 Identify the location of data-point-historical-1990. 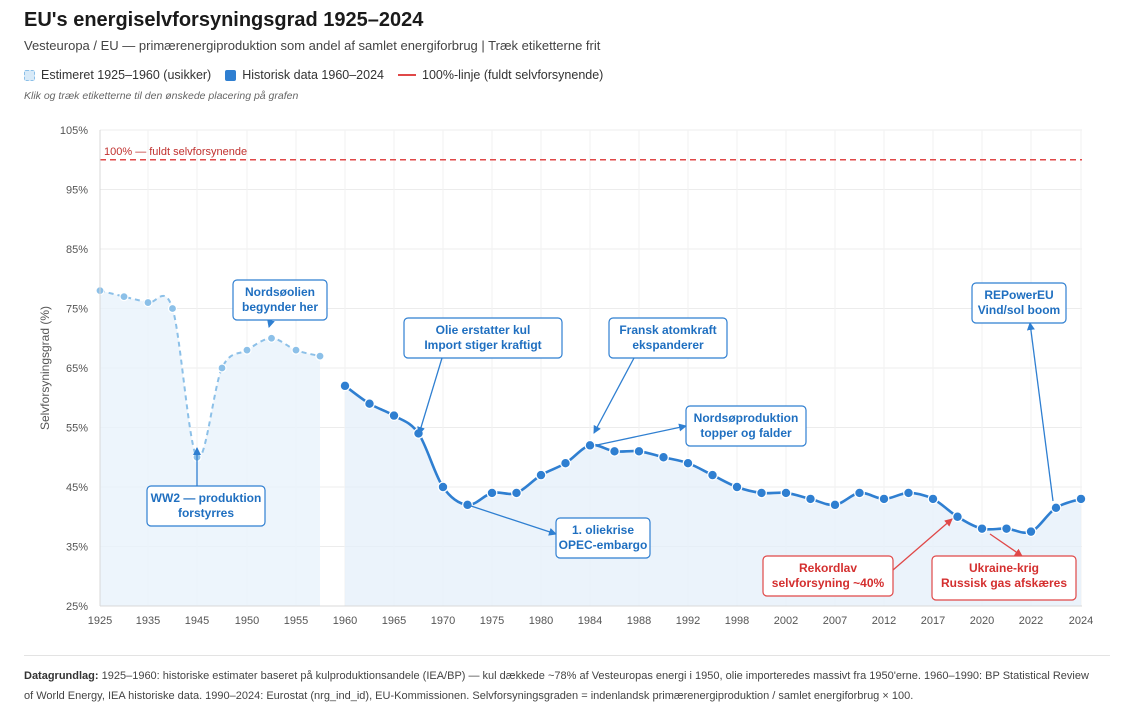
(663, 457).